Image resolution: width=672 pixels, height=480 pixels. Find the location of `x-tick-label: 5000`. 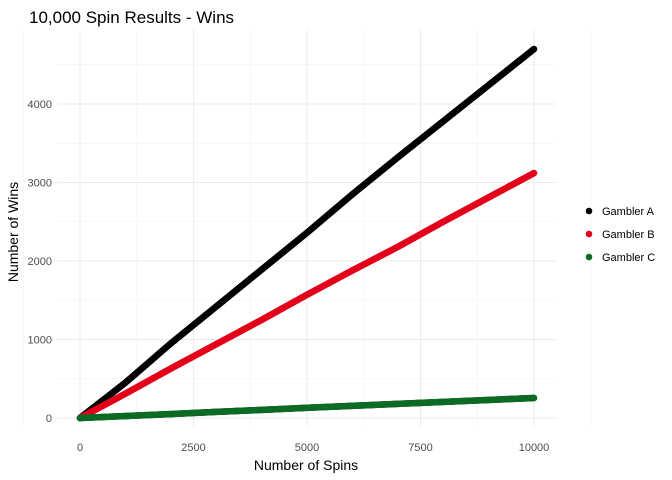

x-tick-label: 5000 is located at coordinates (307, 448).